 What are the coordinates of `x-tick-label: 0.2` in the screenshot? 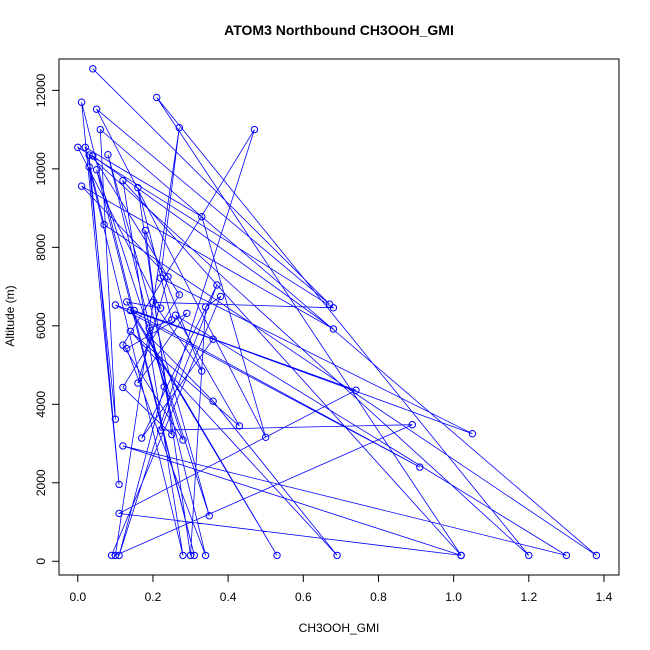 It's located at (153, 597).